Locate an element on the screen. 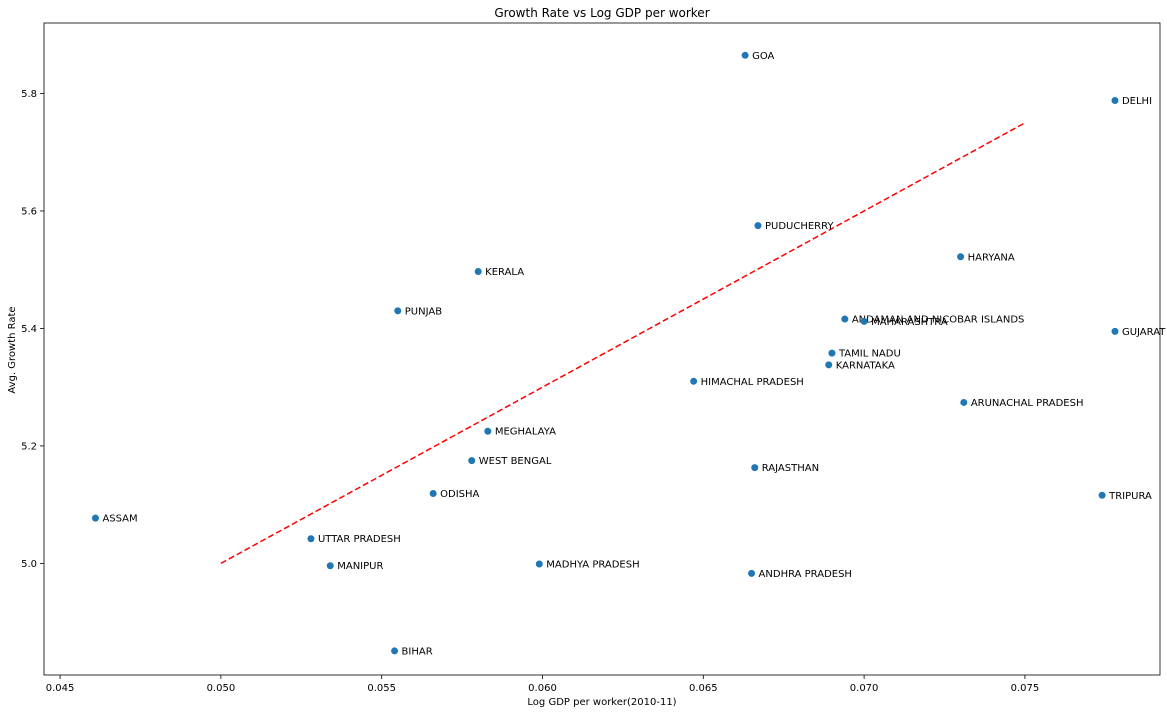  point-label: PUNJAB is located at coordinates (423, 311).